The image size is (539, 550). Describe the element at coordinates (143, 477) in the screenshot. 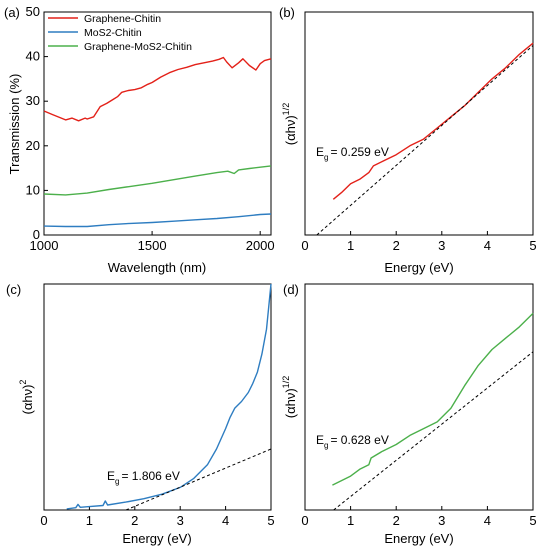

I see `panel-c-eg-annotation: Eg = 1.806 eV` at that location.